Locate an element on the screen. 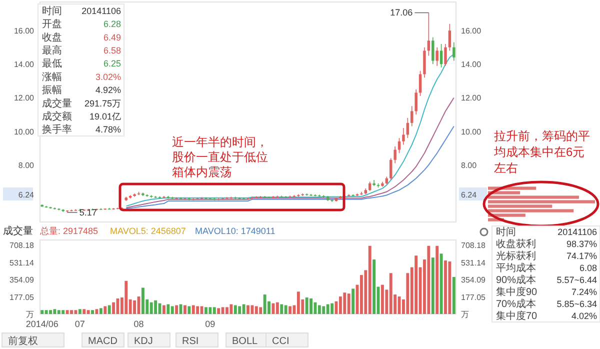 The height and width of the screenshot is (349, 600). text: 4.78% is located at coordinates (108, 129).